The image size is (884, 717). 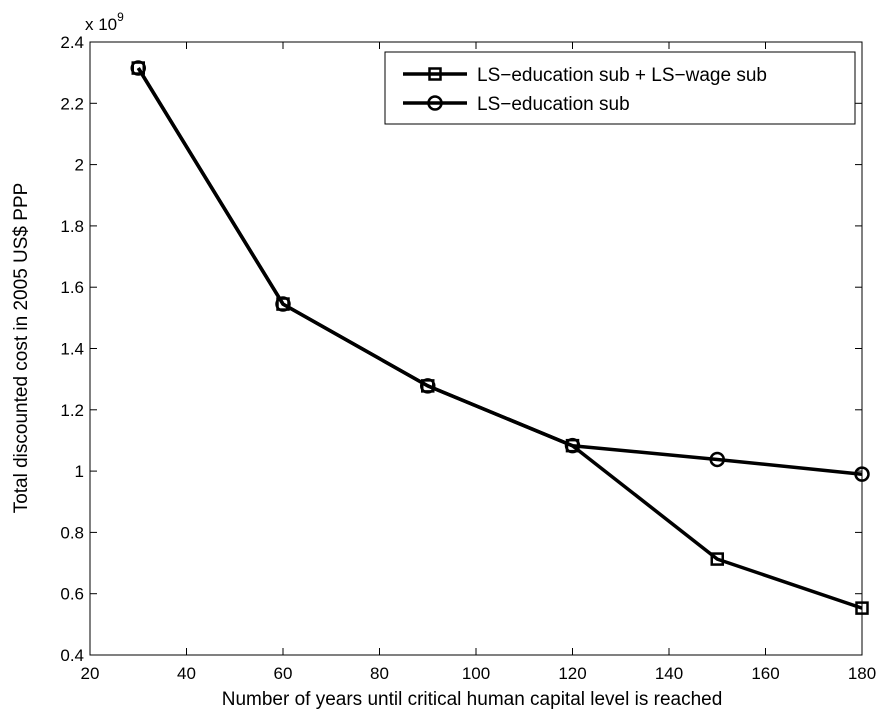 What do you see at coordinates (765, 673) in the screenshot?
I see `x-tick-label: 160` at bounding box center [765, 673].